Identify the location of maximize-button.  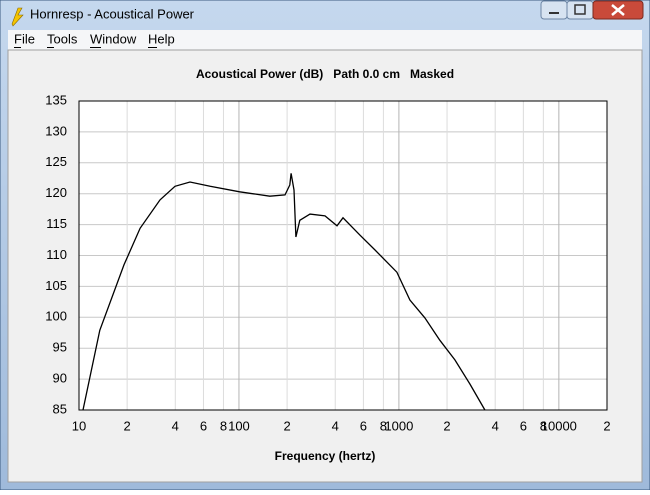
(580, 10).